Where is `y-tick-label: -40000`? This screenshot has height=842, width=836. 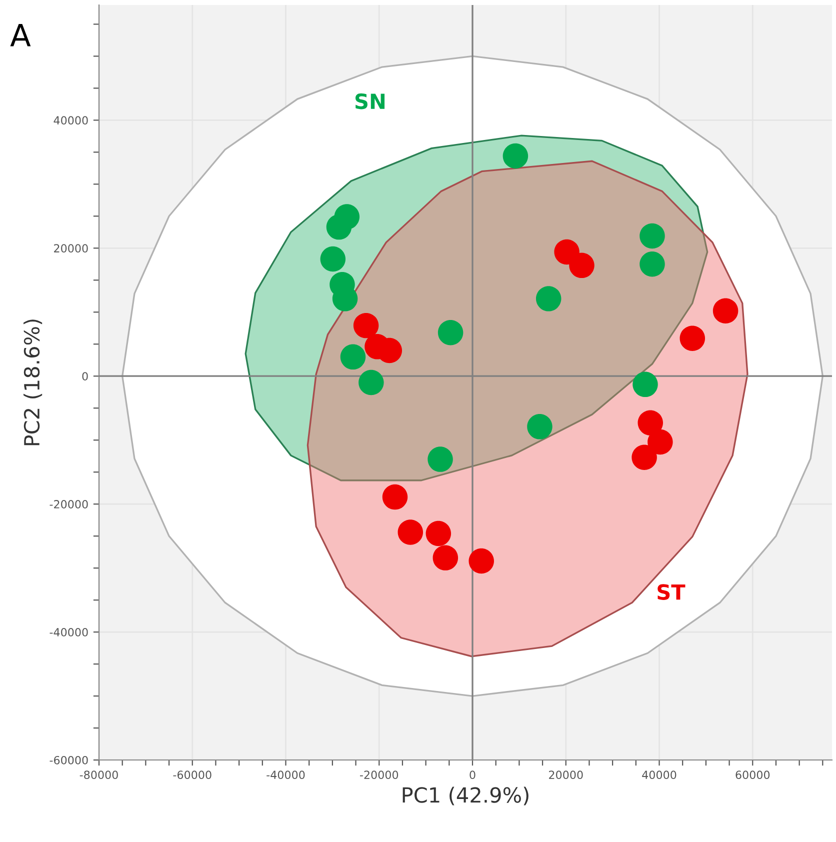 y-tick-label: -40000 is located at coordinates (69, 632).